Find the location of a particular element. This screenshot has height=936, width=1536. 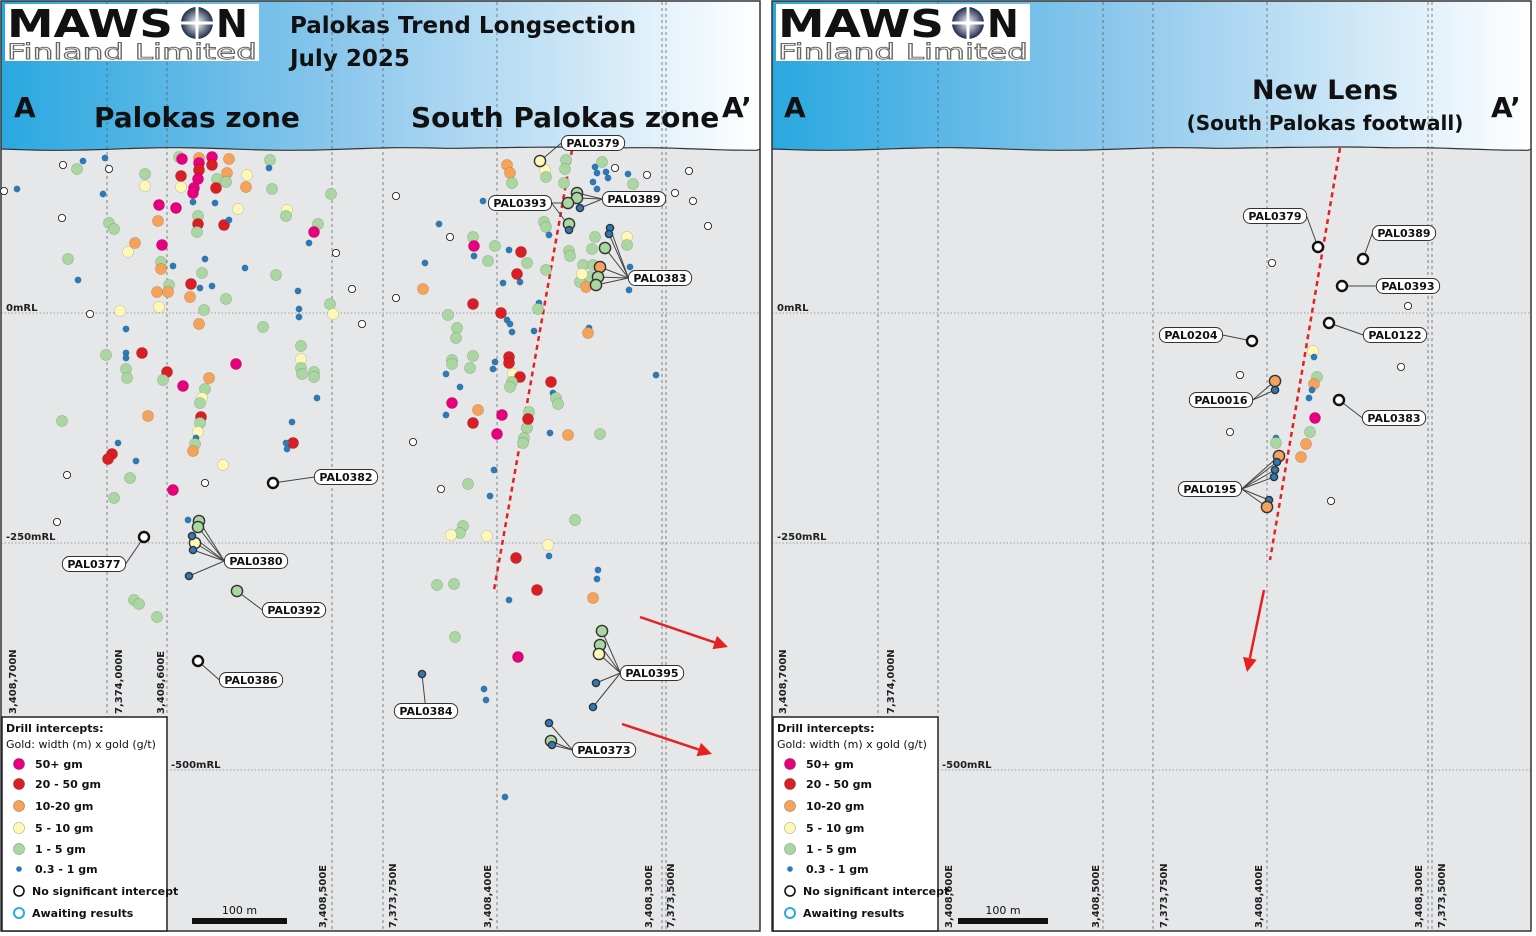

legend-item-label: 0.3 - 1 gm is located at coordinates (66, 869).